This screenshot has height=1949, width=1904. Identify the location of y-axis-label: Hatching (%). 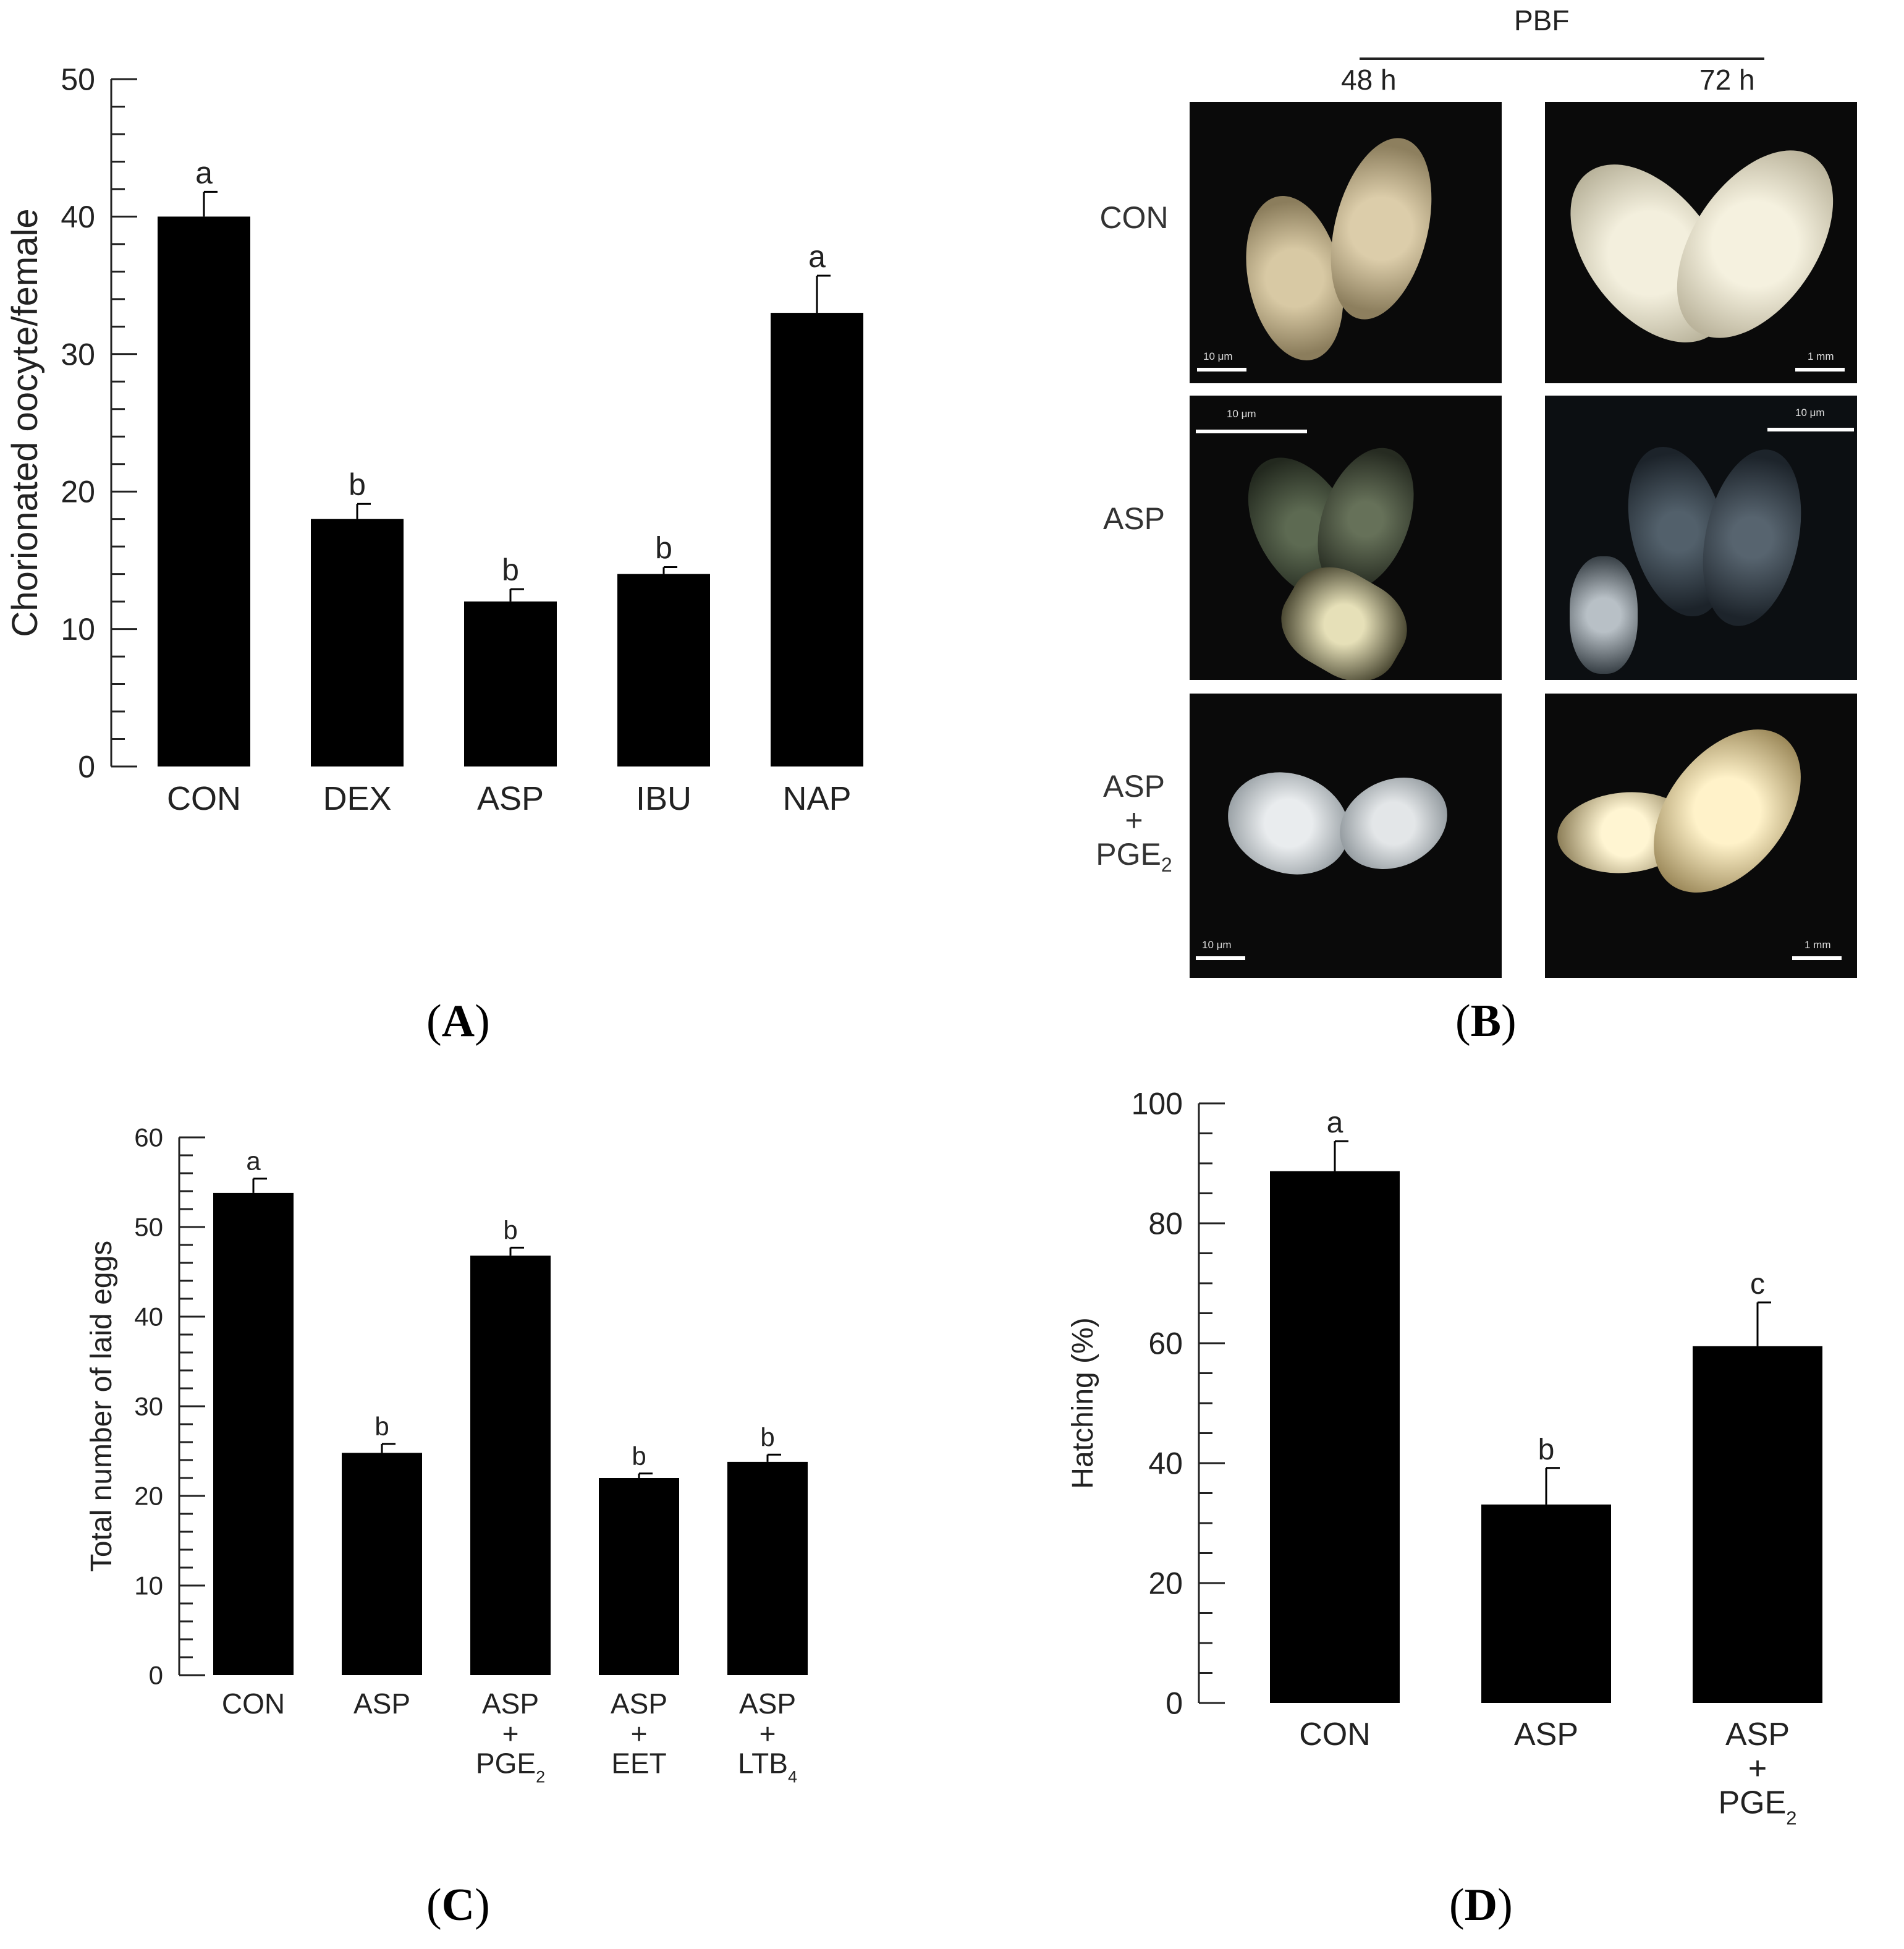
(1083, 1402).